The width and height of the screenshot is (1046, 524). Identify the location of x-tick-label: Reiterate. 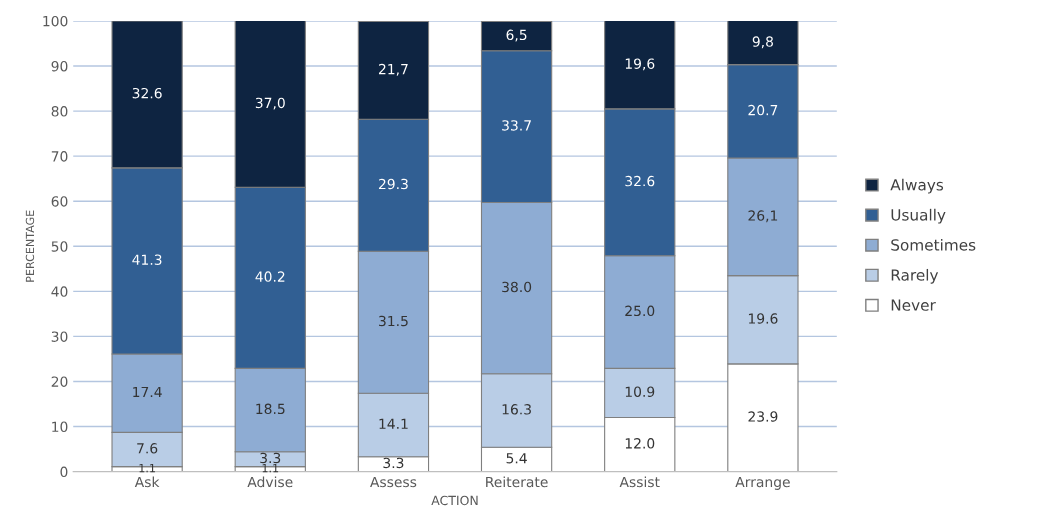
(517, 482).